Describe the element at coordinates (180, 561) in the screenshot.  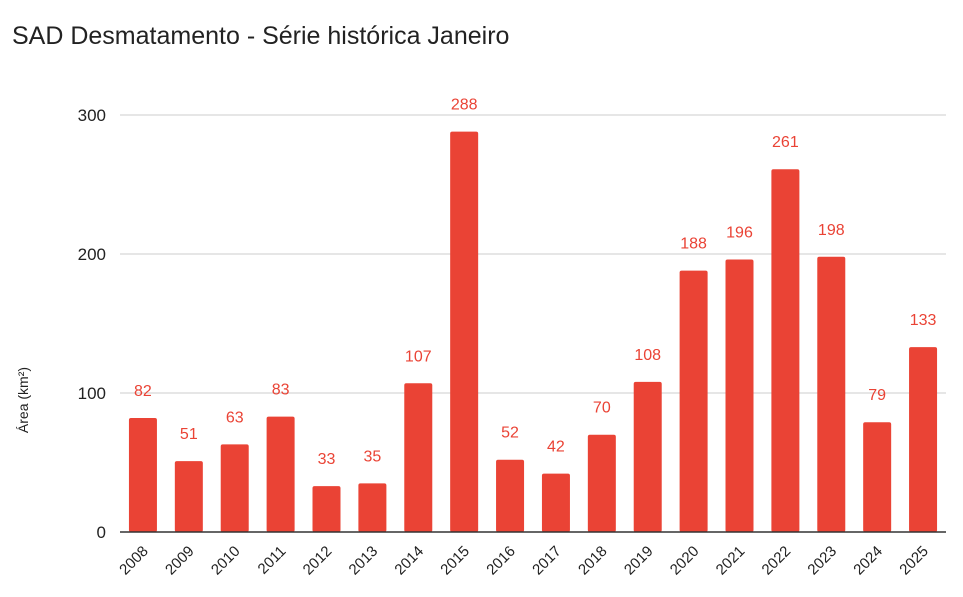
I see `x-tick-label: 2009` at that location.